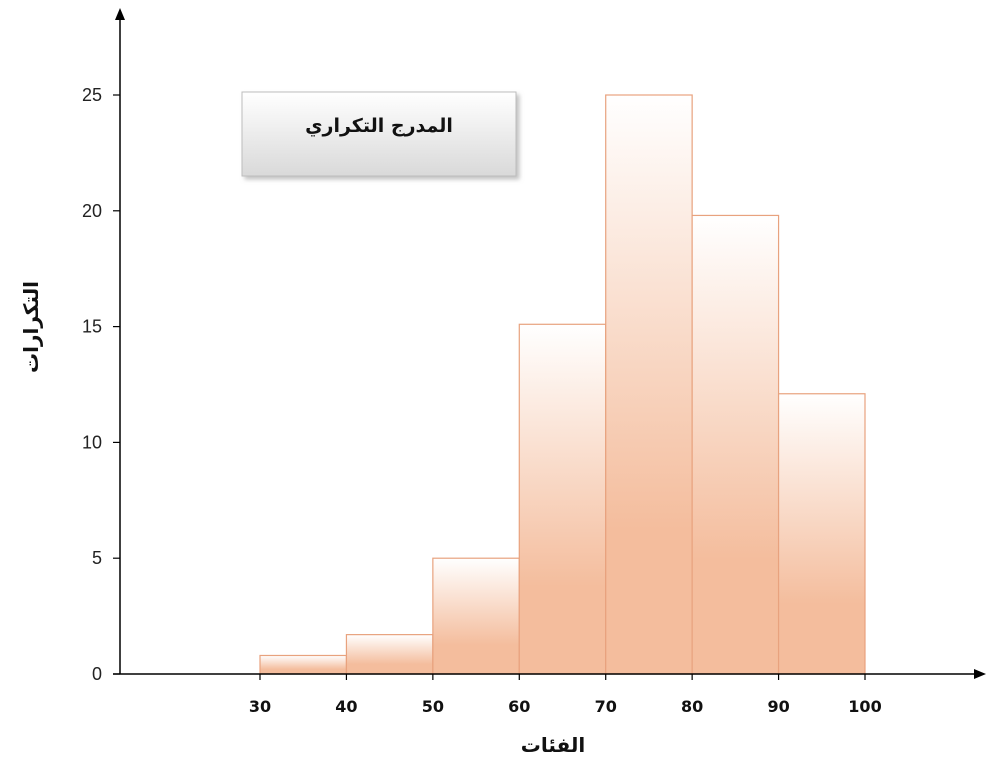 The height and width of the screenshot is (769, 986). What do you see at coordinates (260, 706) in the screenshot?
I see `x-tick-label: 30` at bounding box center [260, 706].